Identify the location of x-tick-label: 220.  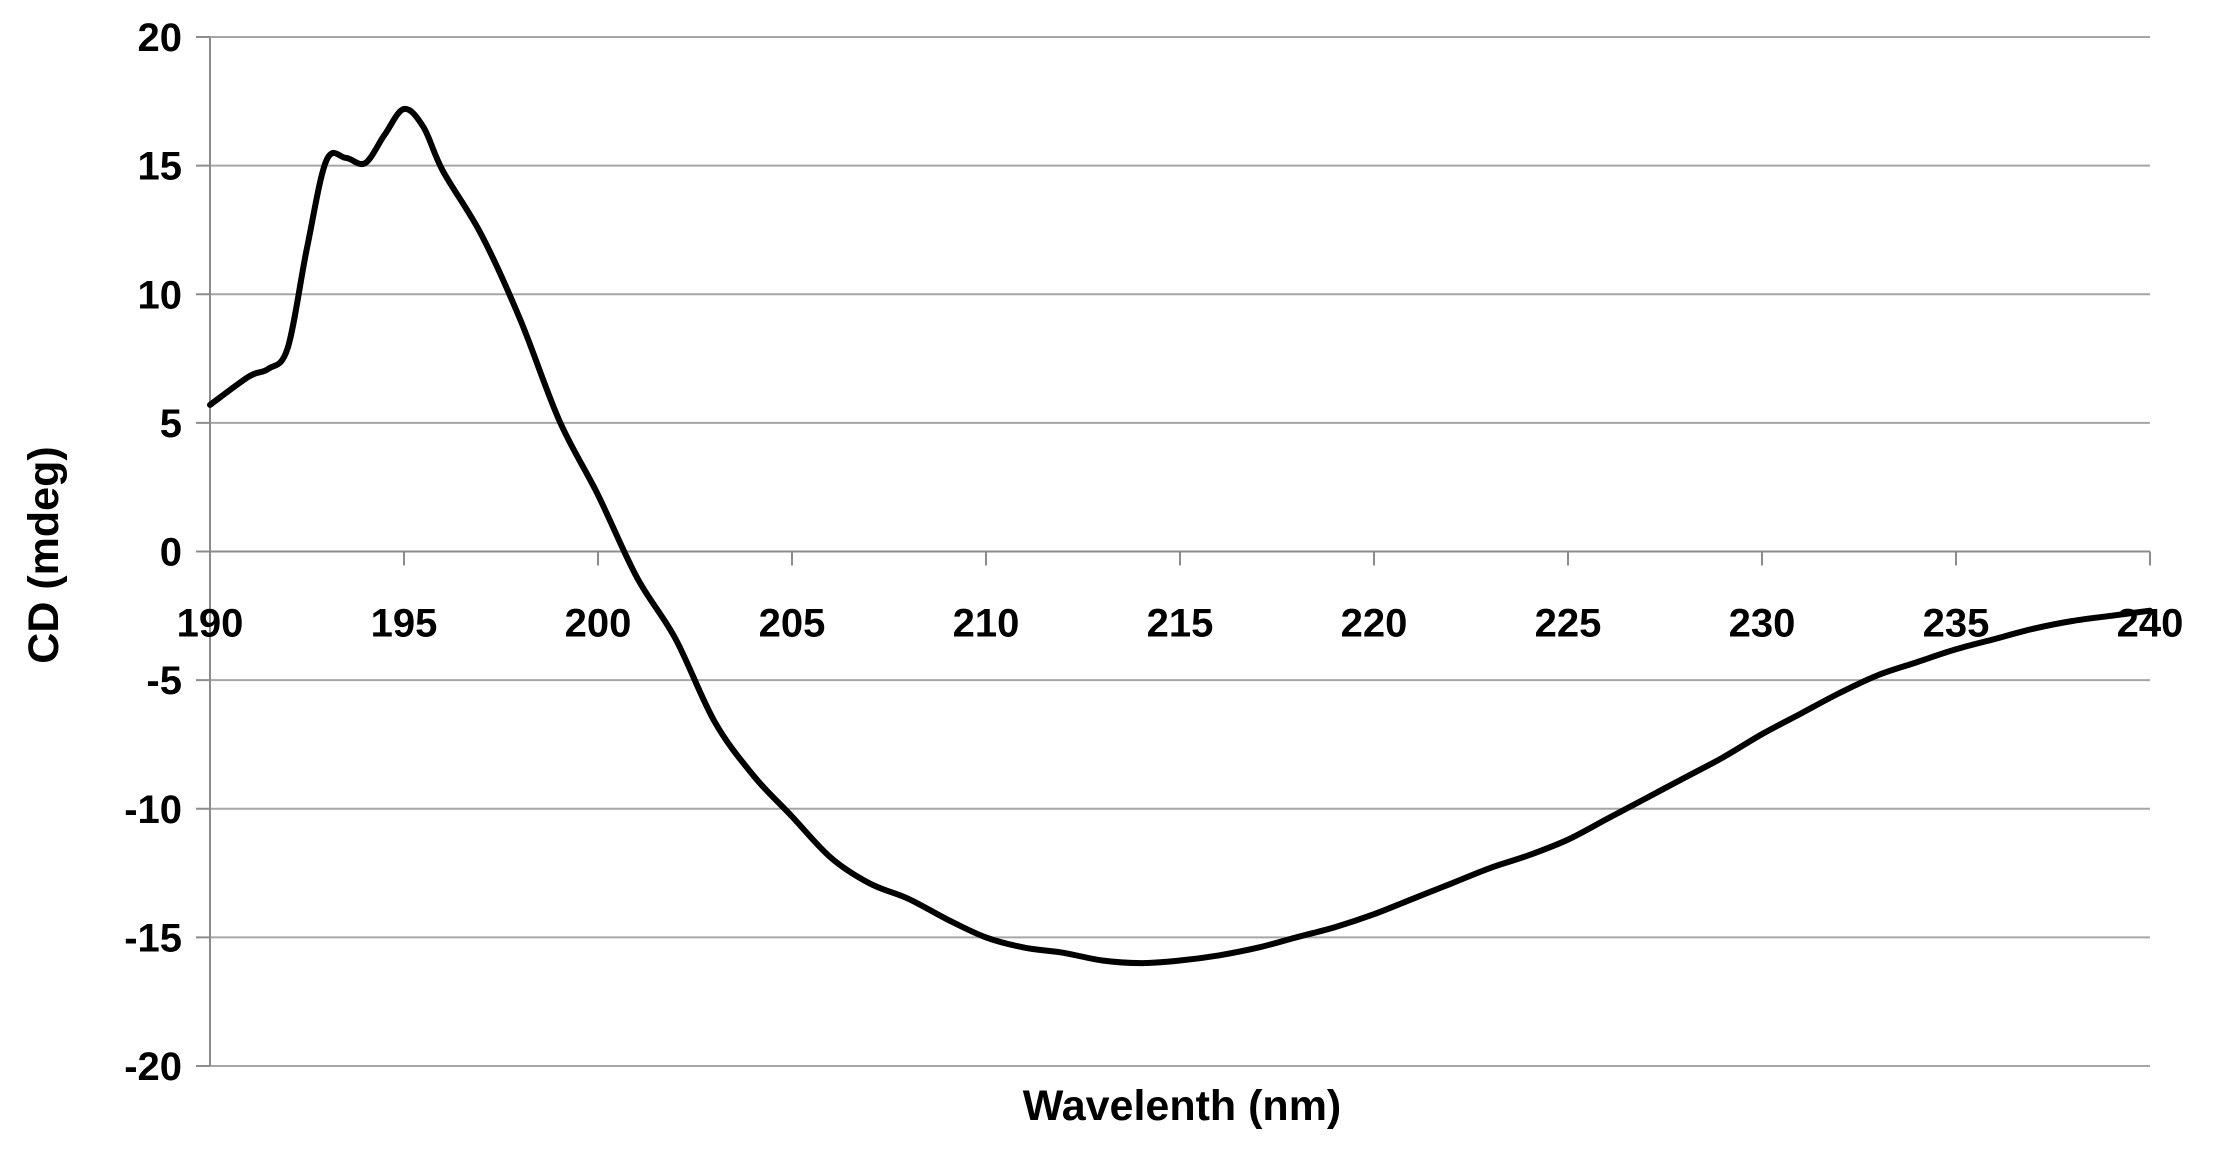
(1374, 624).